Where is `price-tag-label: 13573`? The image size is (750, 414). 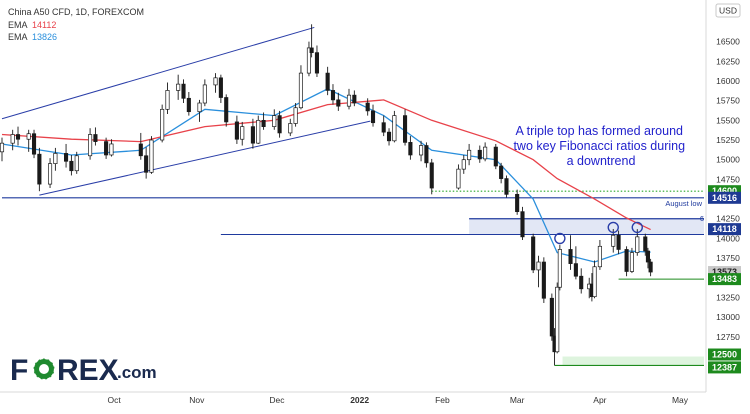 price-tag-label: 13573 is located at coordinates (724, 272).